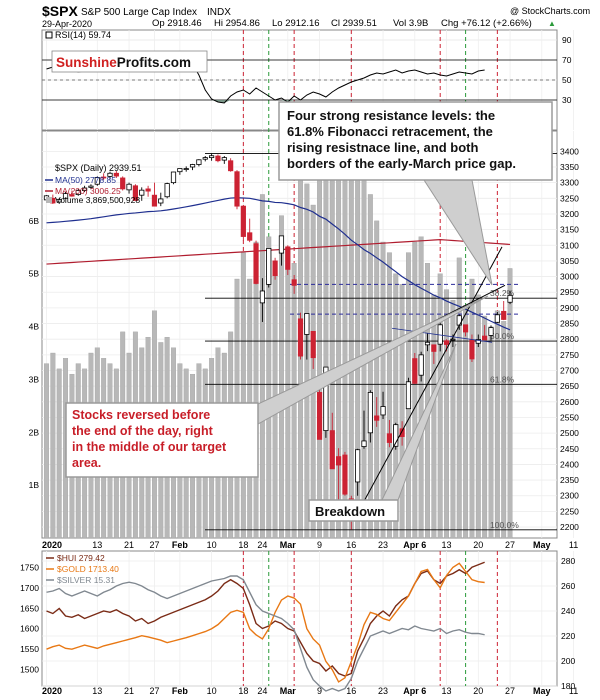  Describe the element at coordinates (567, 100) in the screenshot. I see `rsi-tick-label: 30` at that location.